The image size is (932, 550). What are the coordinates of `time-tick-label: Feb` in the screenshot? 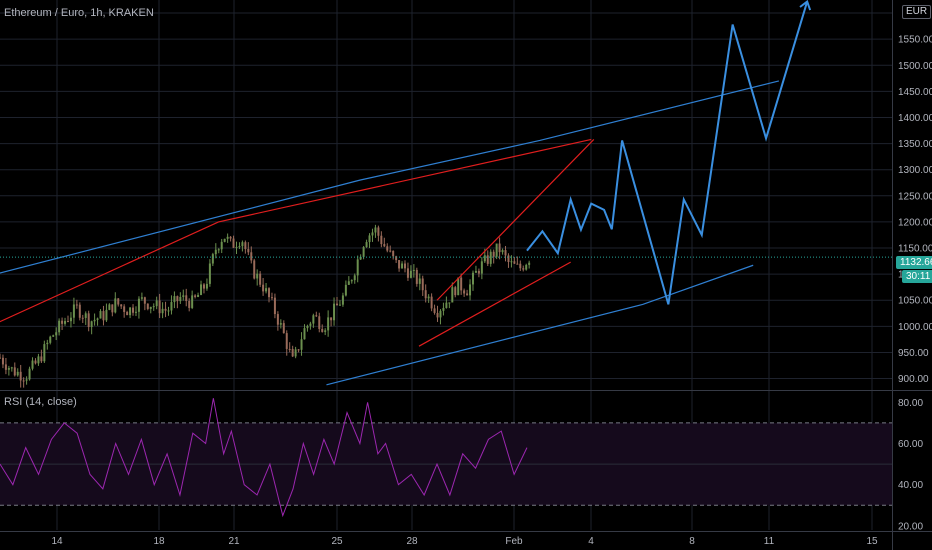 It's located at (514, 541).